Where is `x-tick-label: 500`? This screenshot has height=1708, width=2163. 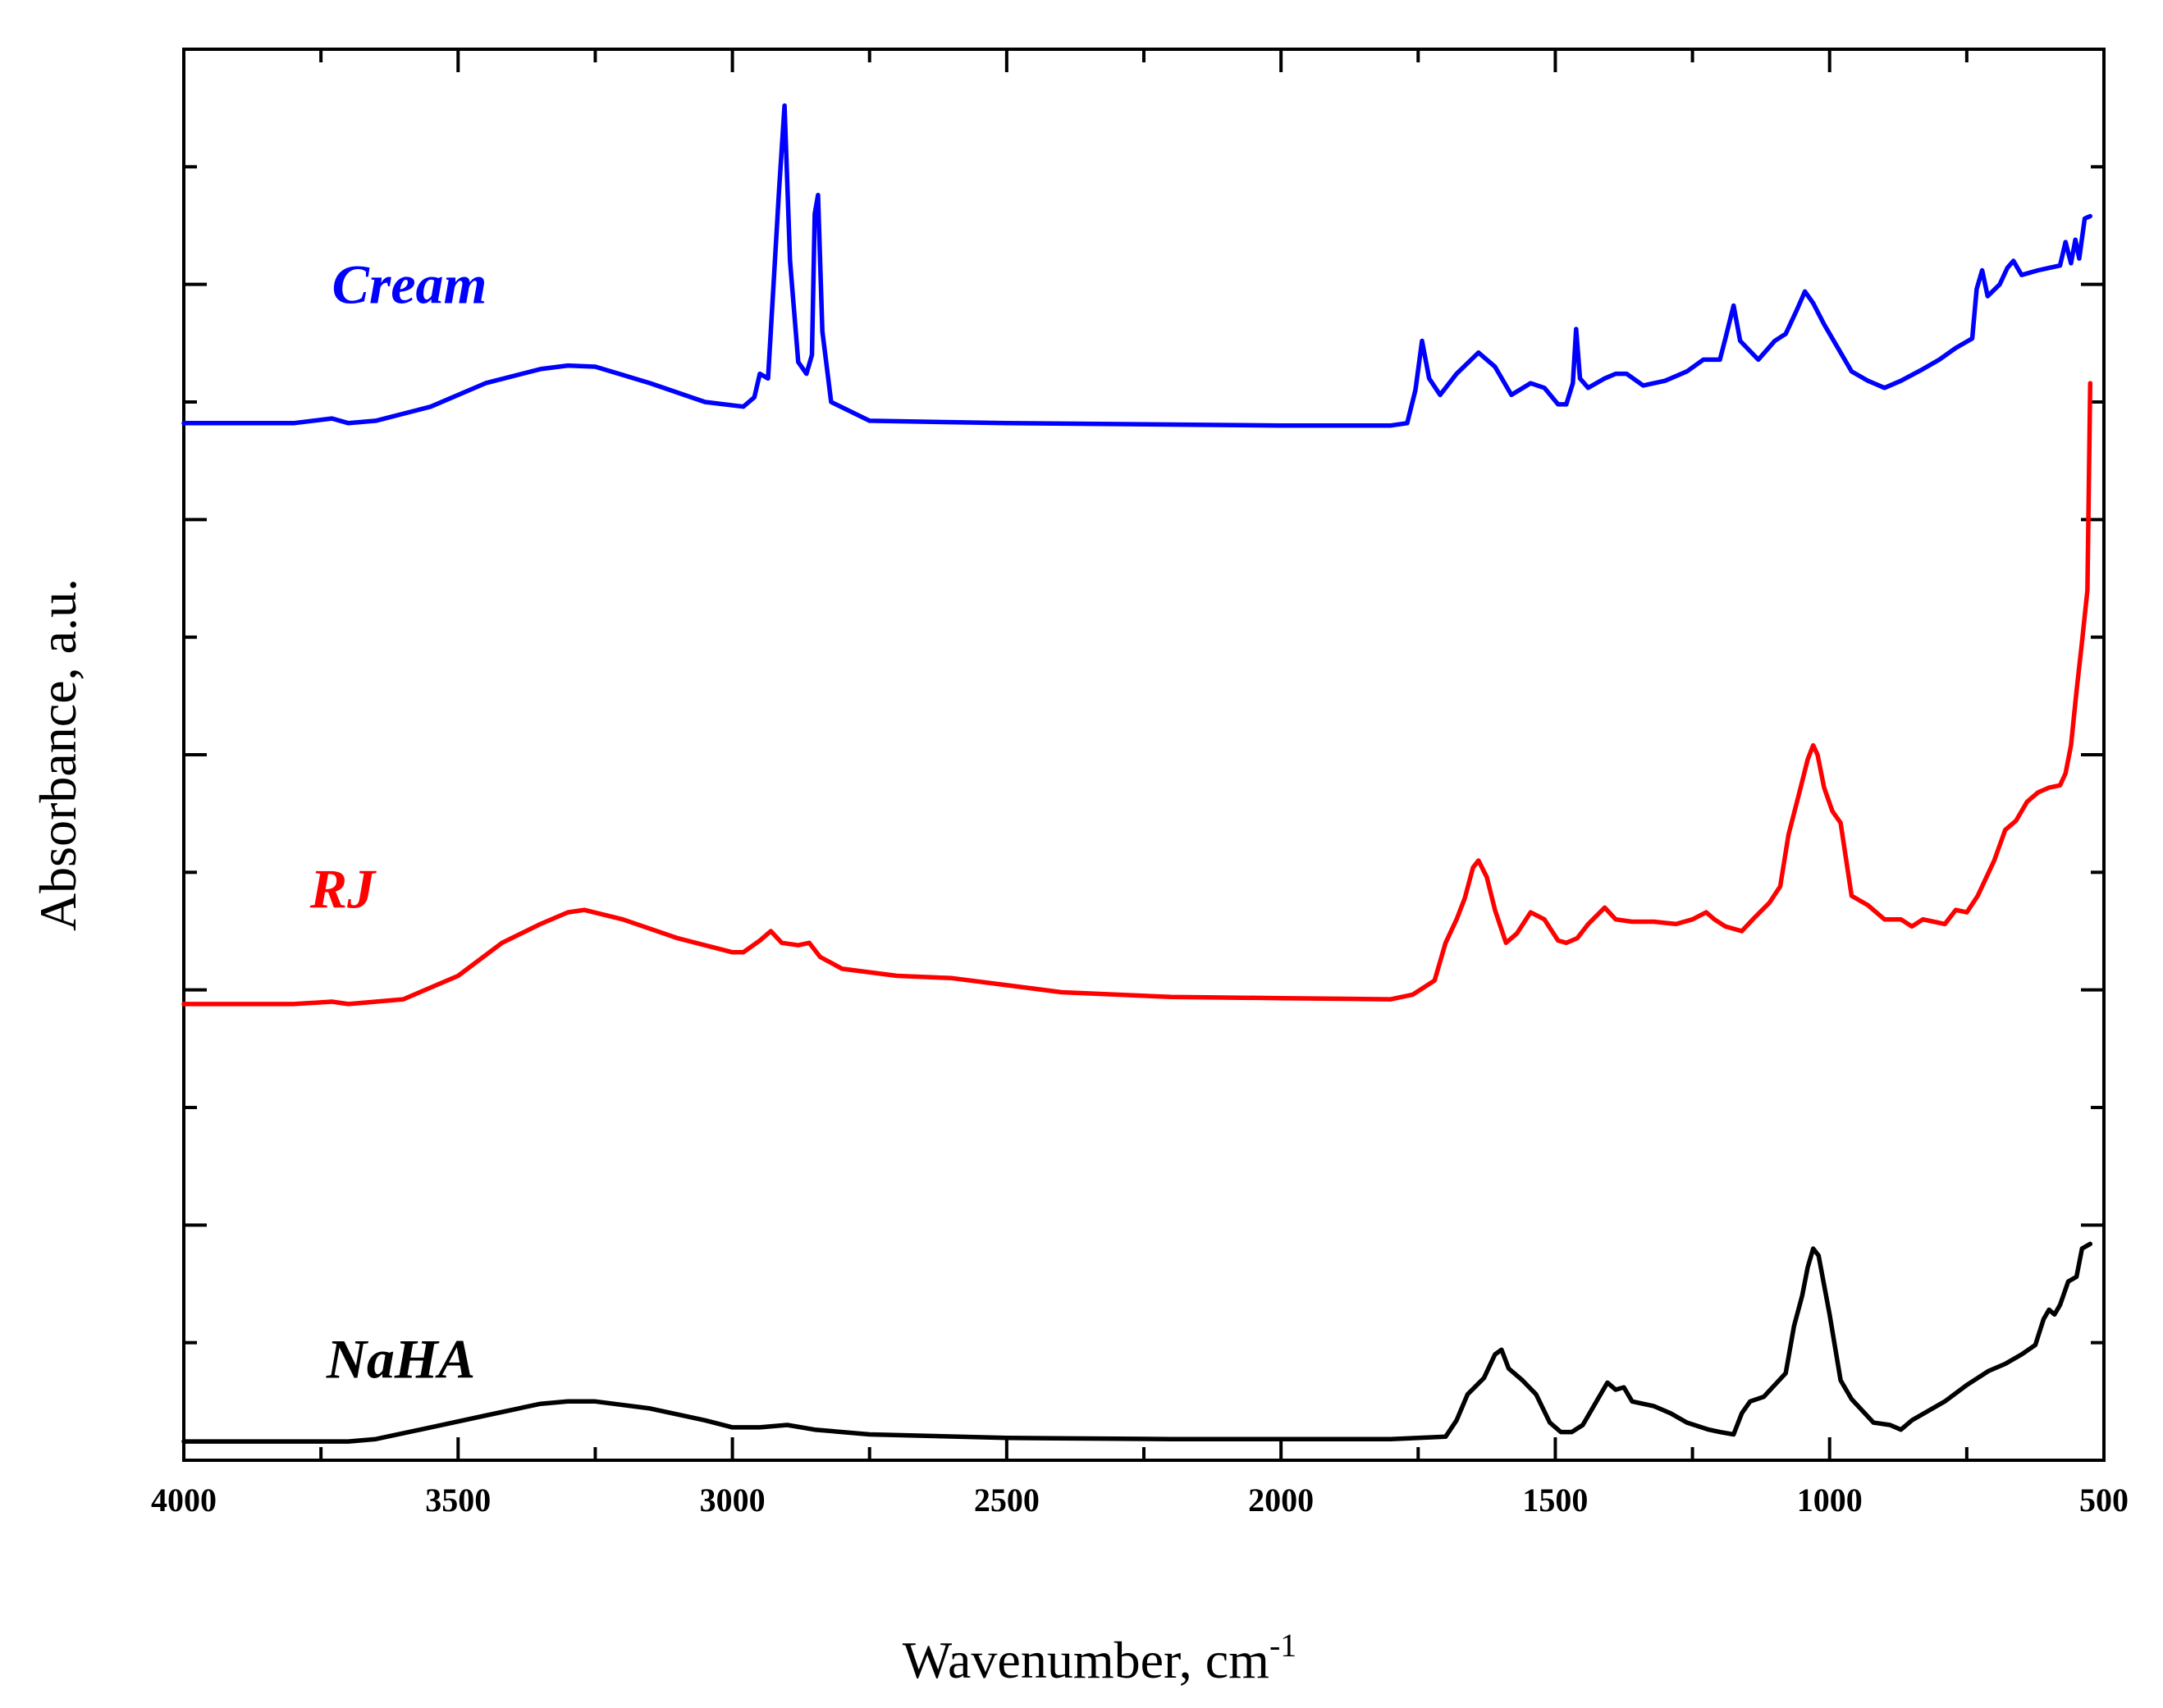
x-tick-label: 500 is located at coordinates (2104, 1500).